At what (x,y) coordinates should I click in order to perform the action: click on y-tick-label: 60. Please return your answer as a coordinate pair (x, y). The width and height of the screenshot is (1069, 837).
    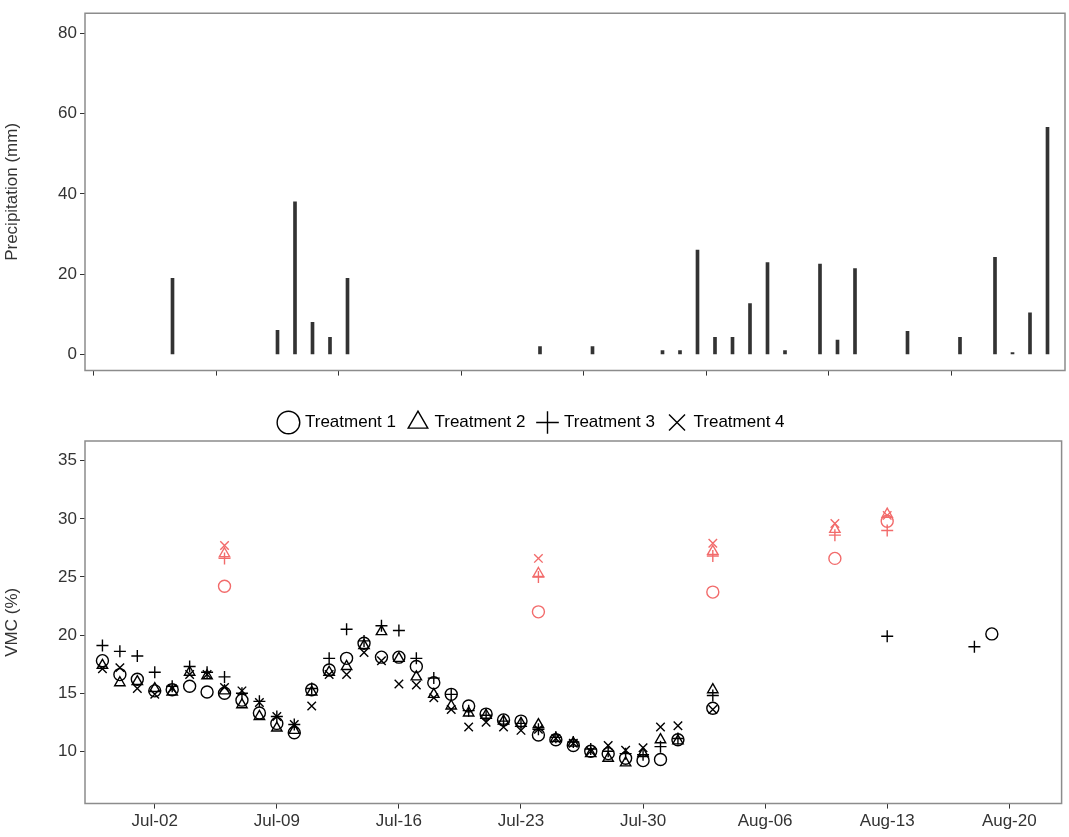
    Looking at the image, I should click on (67, 113).